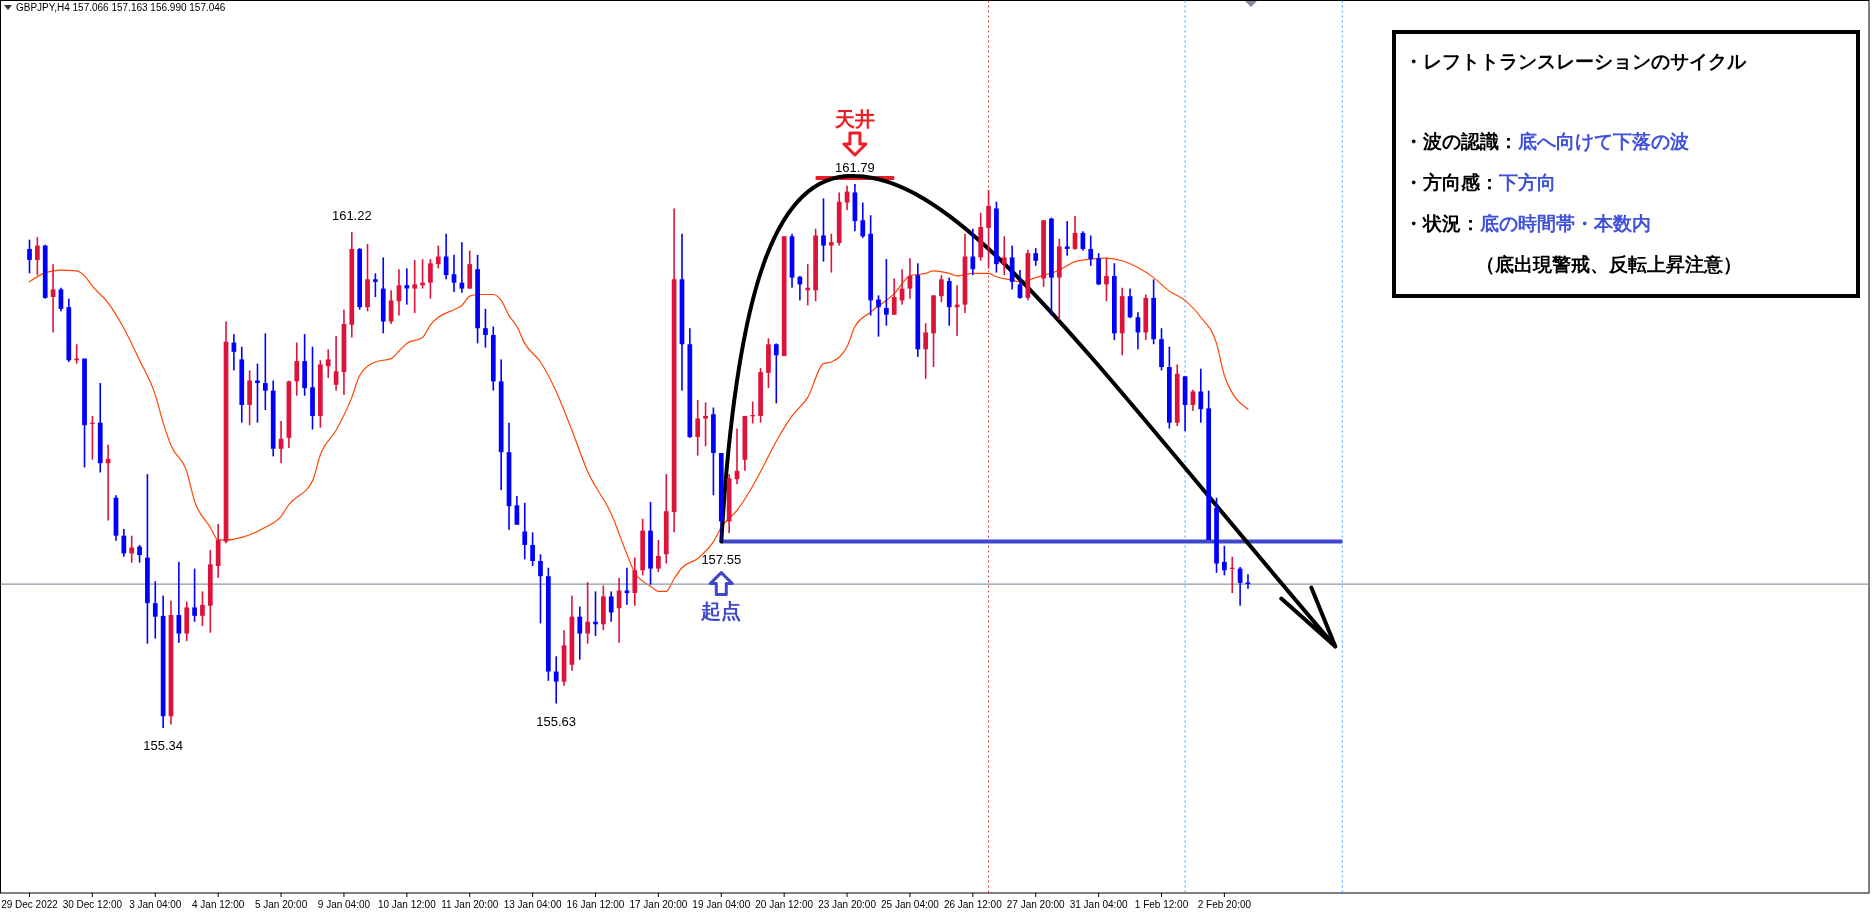 The width and height of the screenshot is (1872, 916). I want to click on x-tick-label: 30 Dec 12:00, so click(92, 904).